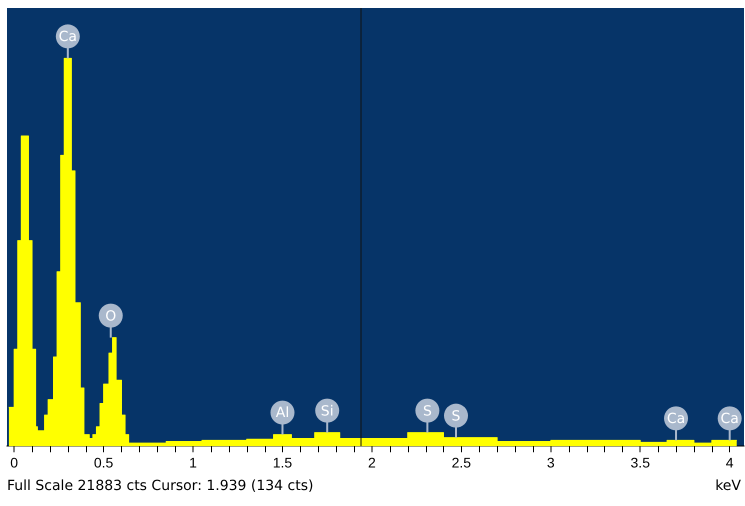 This screenshot has width=745, height=506. What do you see at coordinates (462, 462) in the screenshot?
I see `x-tick-label: 2.5` at bounding box center [462, 462].